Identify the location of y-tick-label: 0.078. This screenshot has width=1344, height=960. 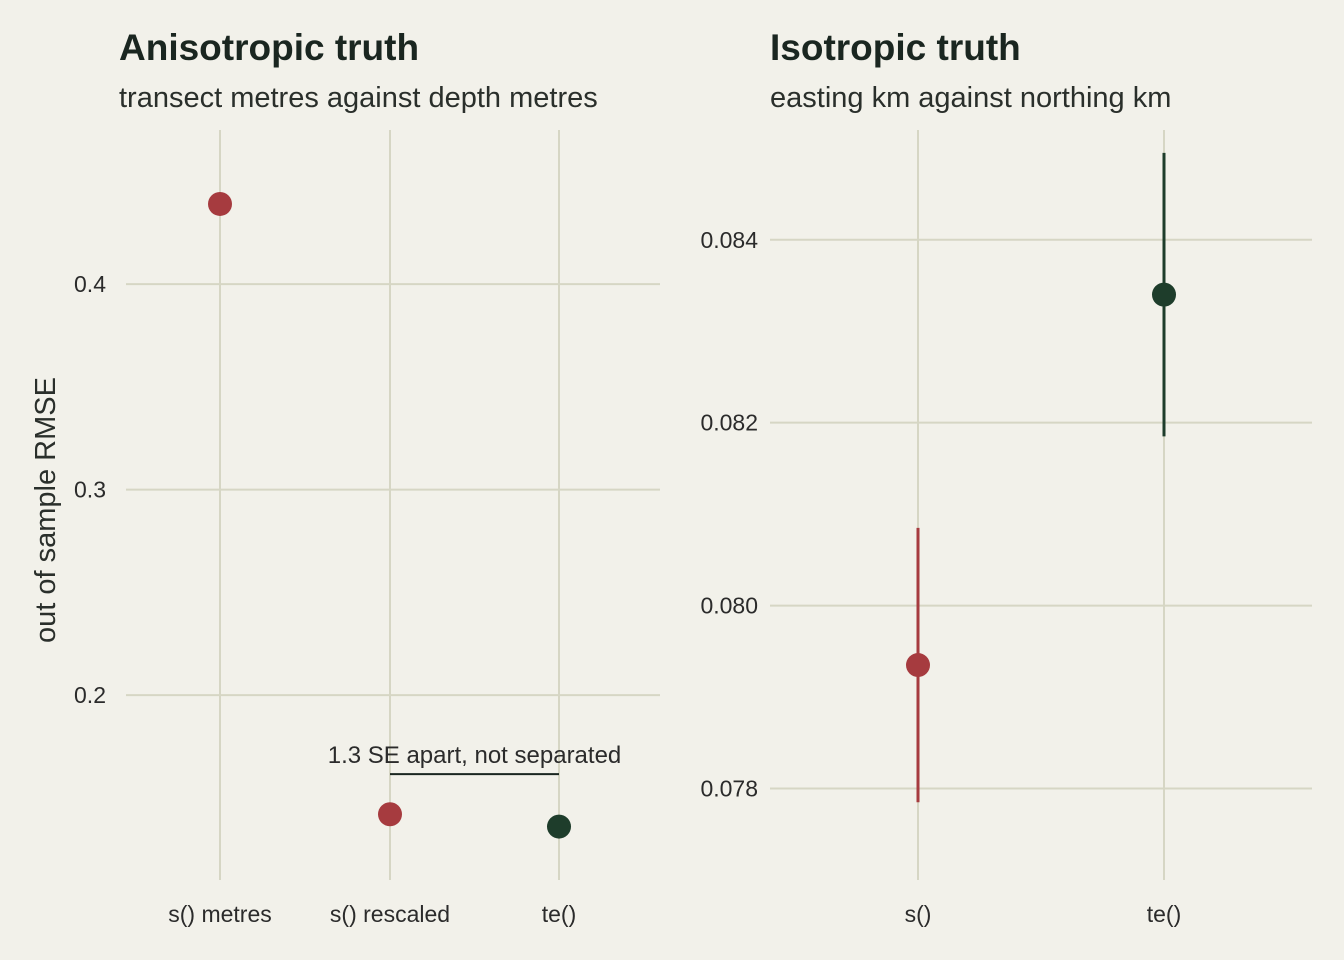
(729, 789).